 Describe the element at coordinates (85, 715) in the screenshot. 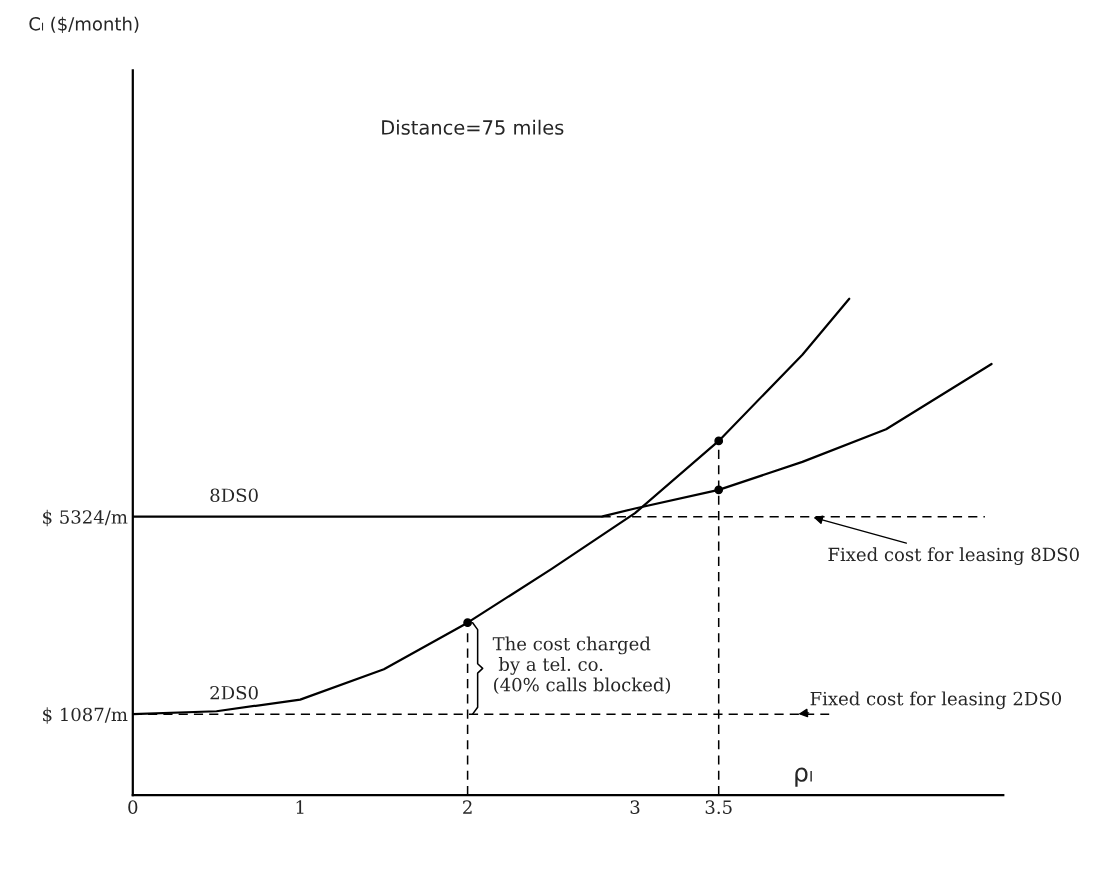

I see `y-tick-label: $ 1087/m` at that location.